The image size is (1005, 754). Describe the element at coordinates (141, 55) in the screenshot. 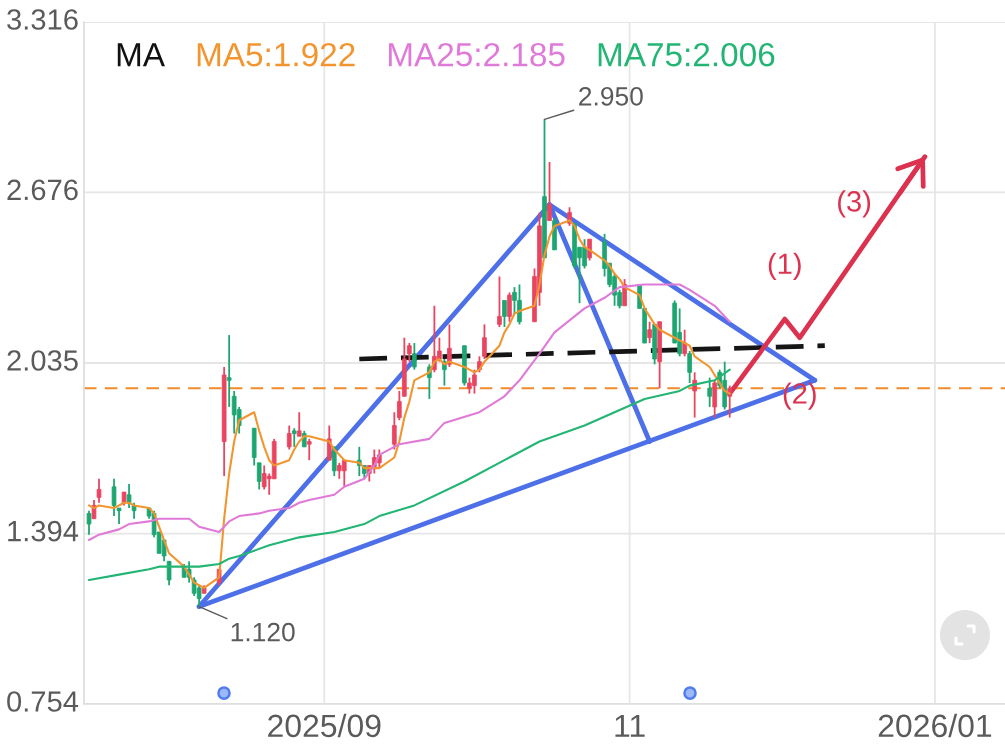

I see `legend-title: MA` at that location.